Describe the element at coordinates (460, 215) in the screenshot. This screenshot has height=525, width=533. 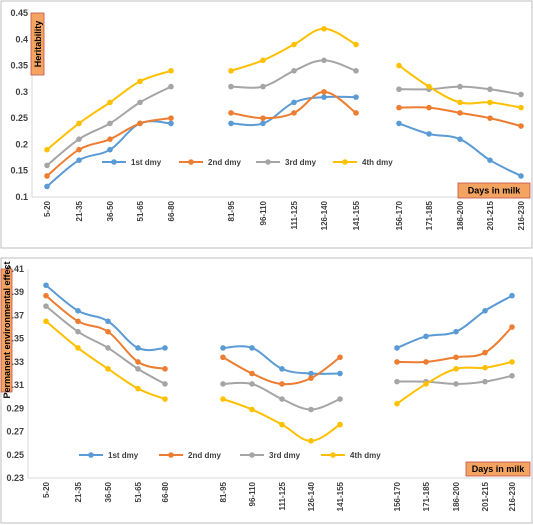
I see `x-tick-label: 186-200` at that location.